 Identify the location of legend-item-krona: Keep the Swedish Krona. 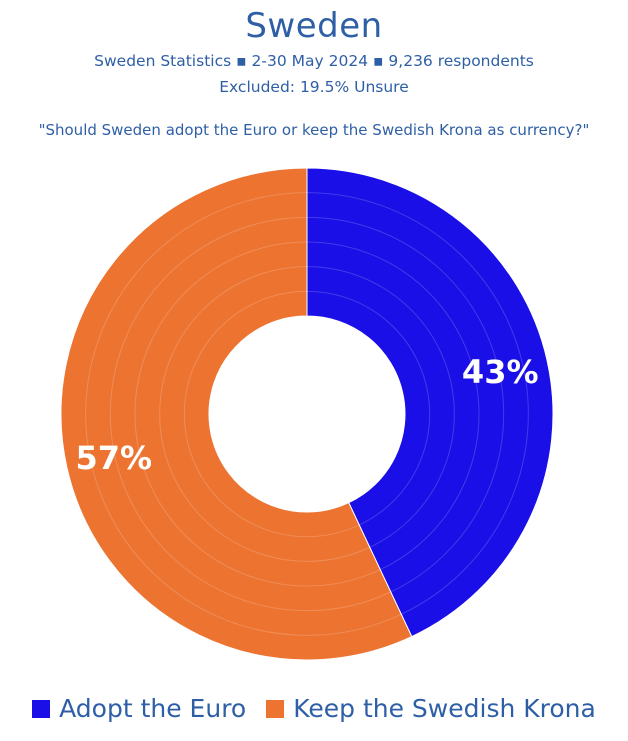
(431, 708).